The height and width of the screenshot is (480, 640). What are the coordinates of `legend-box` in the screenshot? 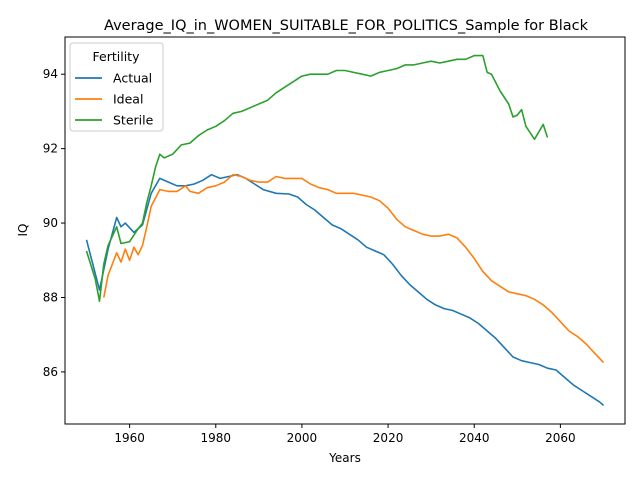 It's located at (116, 87).